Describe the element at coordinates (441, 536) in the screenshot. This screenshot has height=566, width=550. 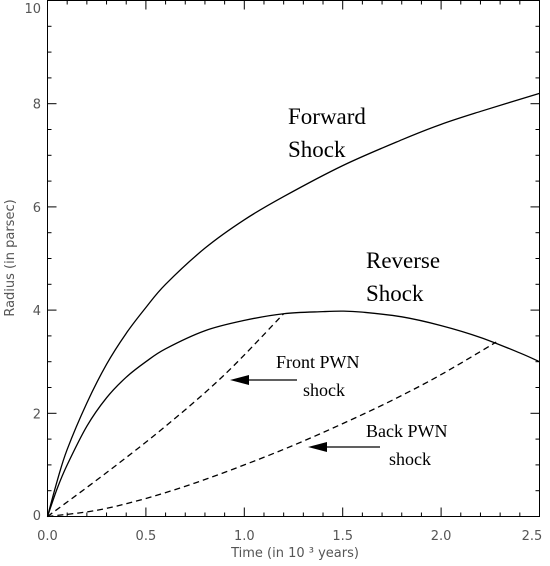
I see `x-tick-label: 2.0` at that location.